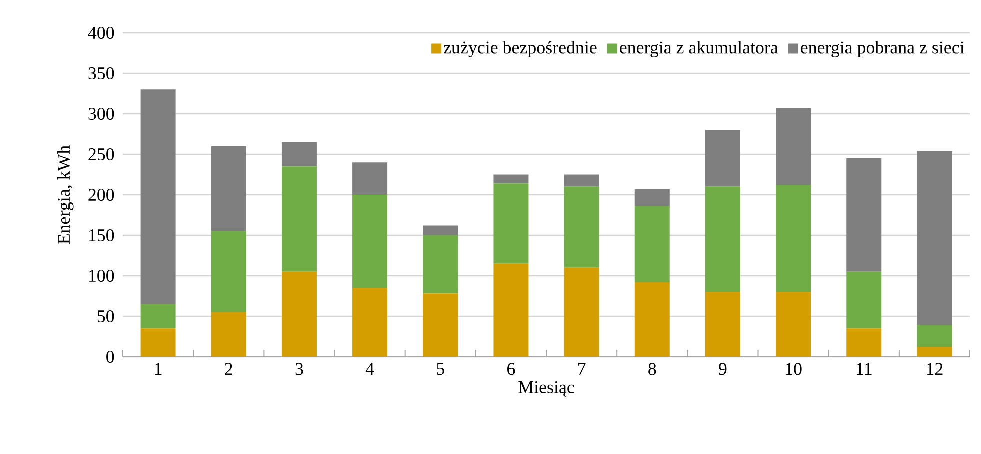 The image size is (981, 454). What do you see at coordinates (794, 369) in the screenshot?
I see `x-tick-label: 10` at bounding box center [794, 369].